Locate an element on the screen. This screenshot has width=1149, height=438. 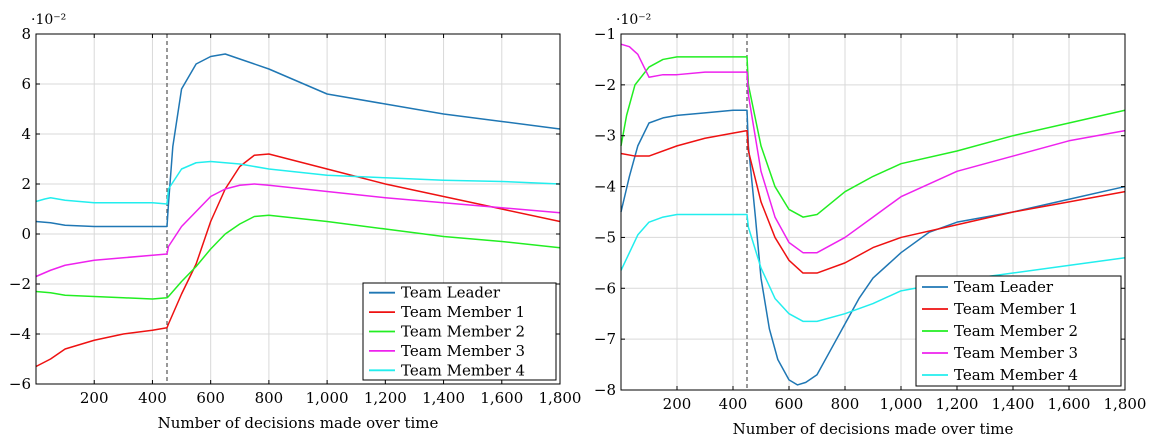
y-tick-label: 0 is located at coordinates (26, 234).